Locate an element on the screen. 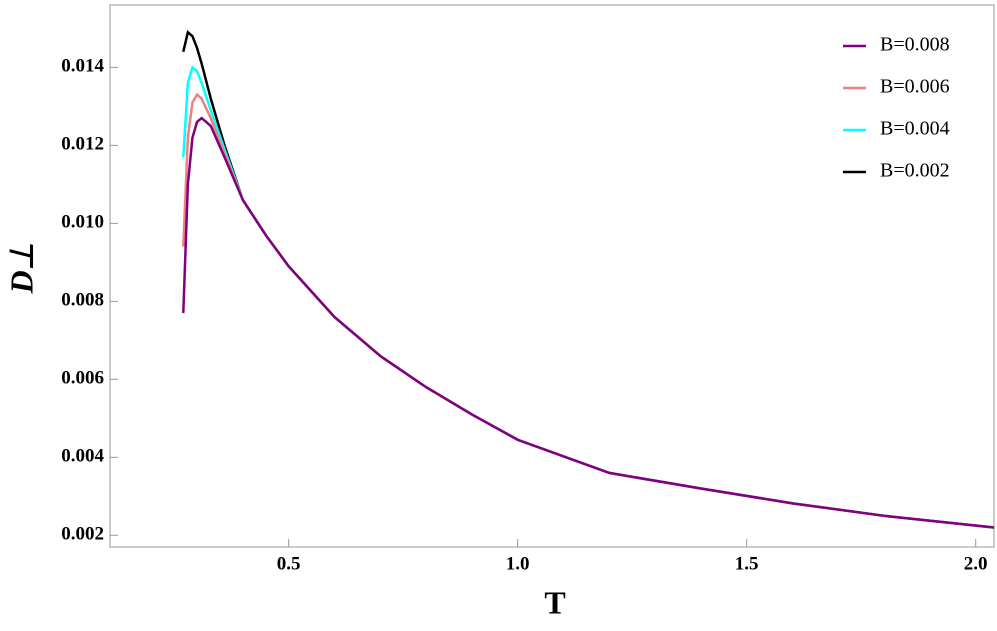  y-tick-label: 0.002 is located at coordinates (82, 534).